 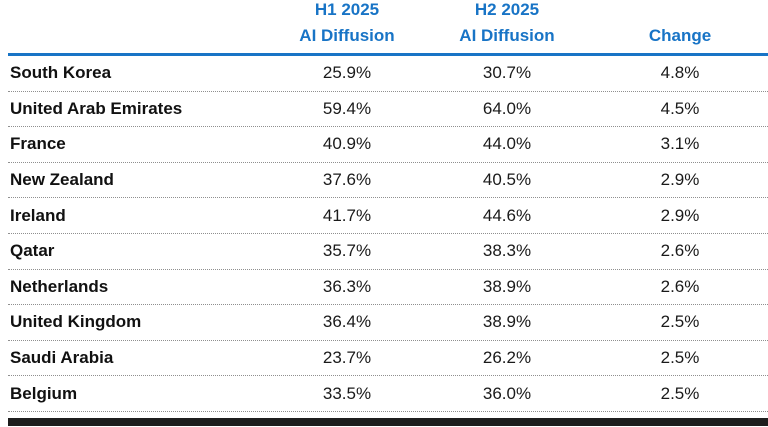 What do you see at coordinates (140, 51) in the screenshot?
I see `header-country-column` at bounding box center [140, 51].